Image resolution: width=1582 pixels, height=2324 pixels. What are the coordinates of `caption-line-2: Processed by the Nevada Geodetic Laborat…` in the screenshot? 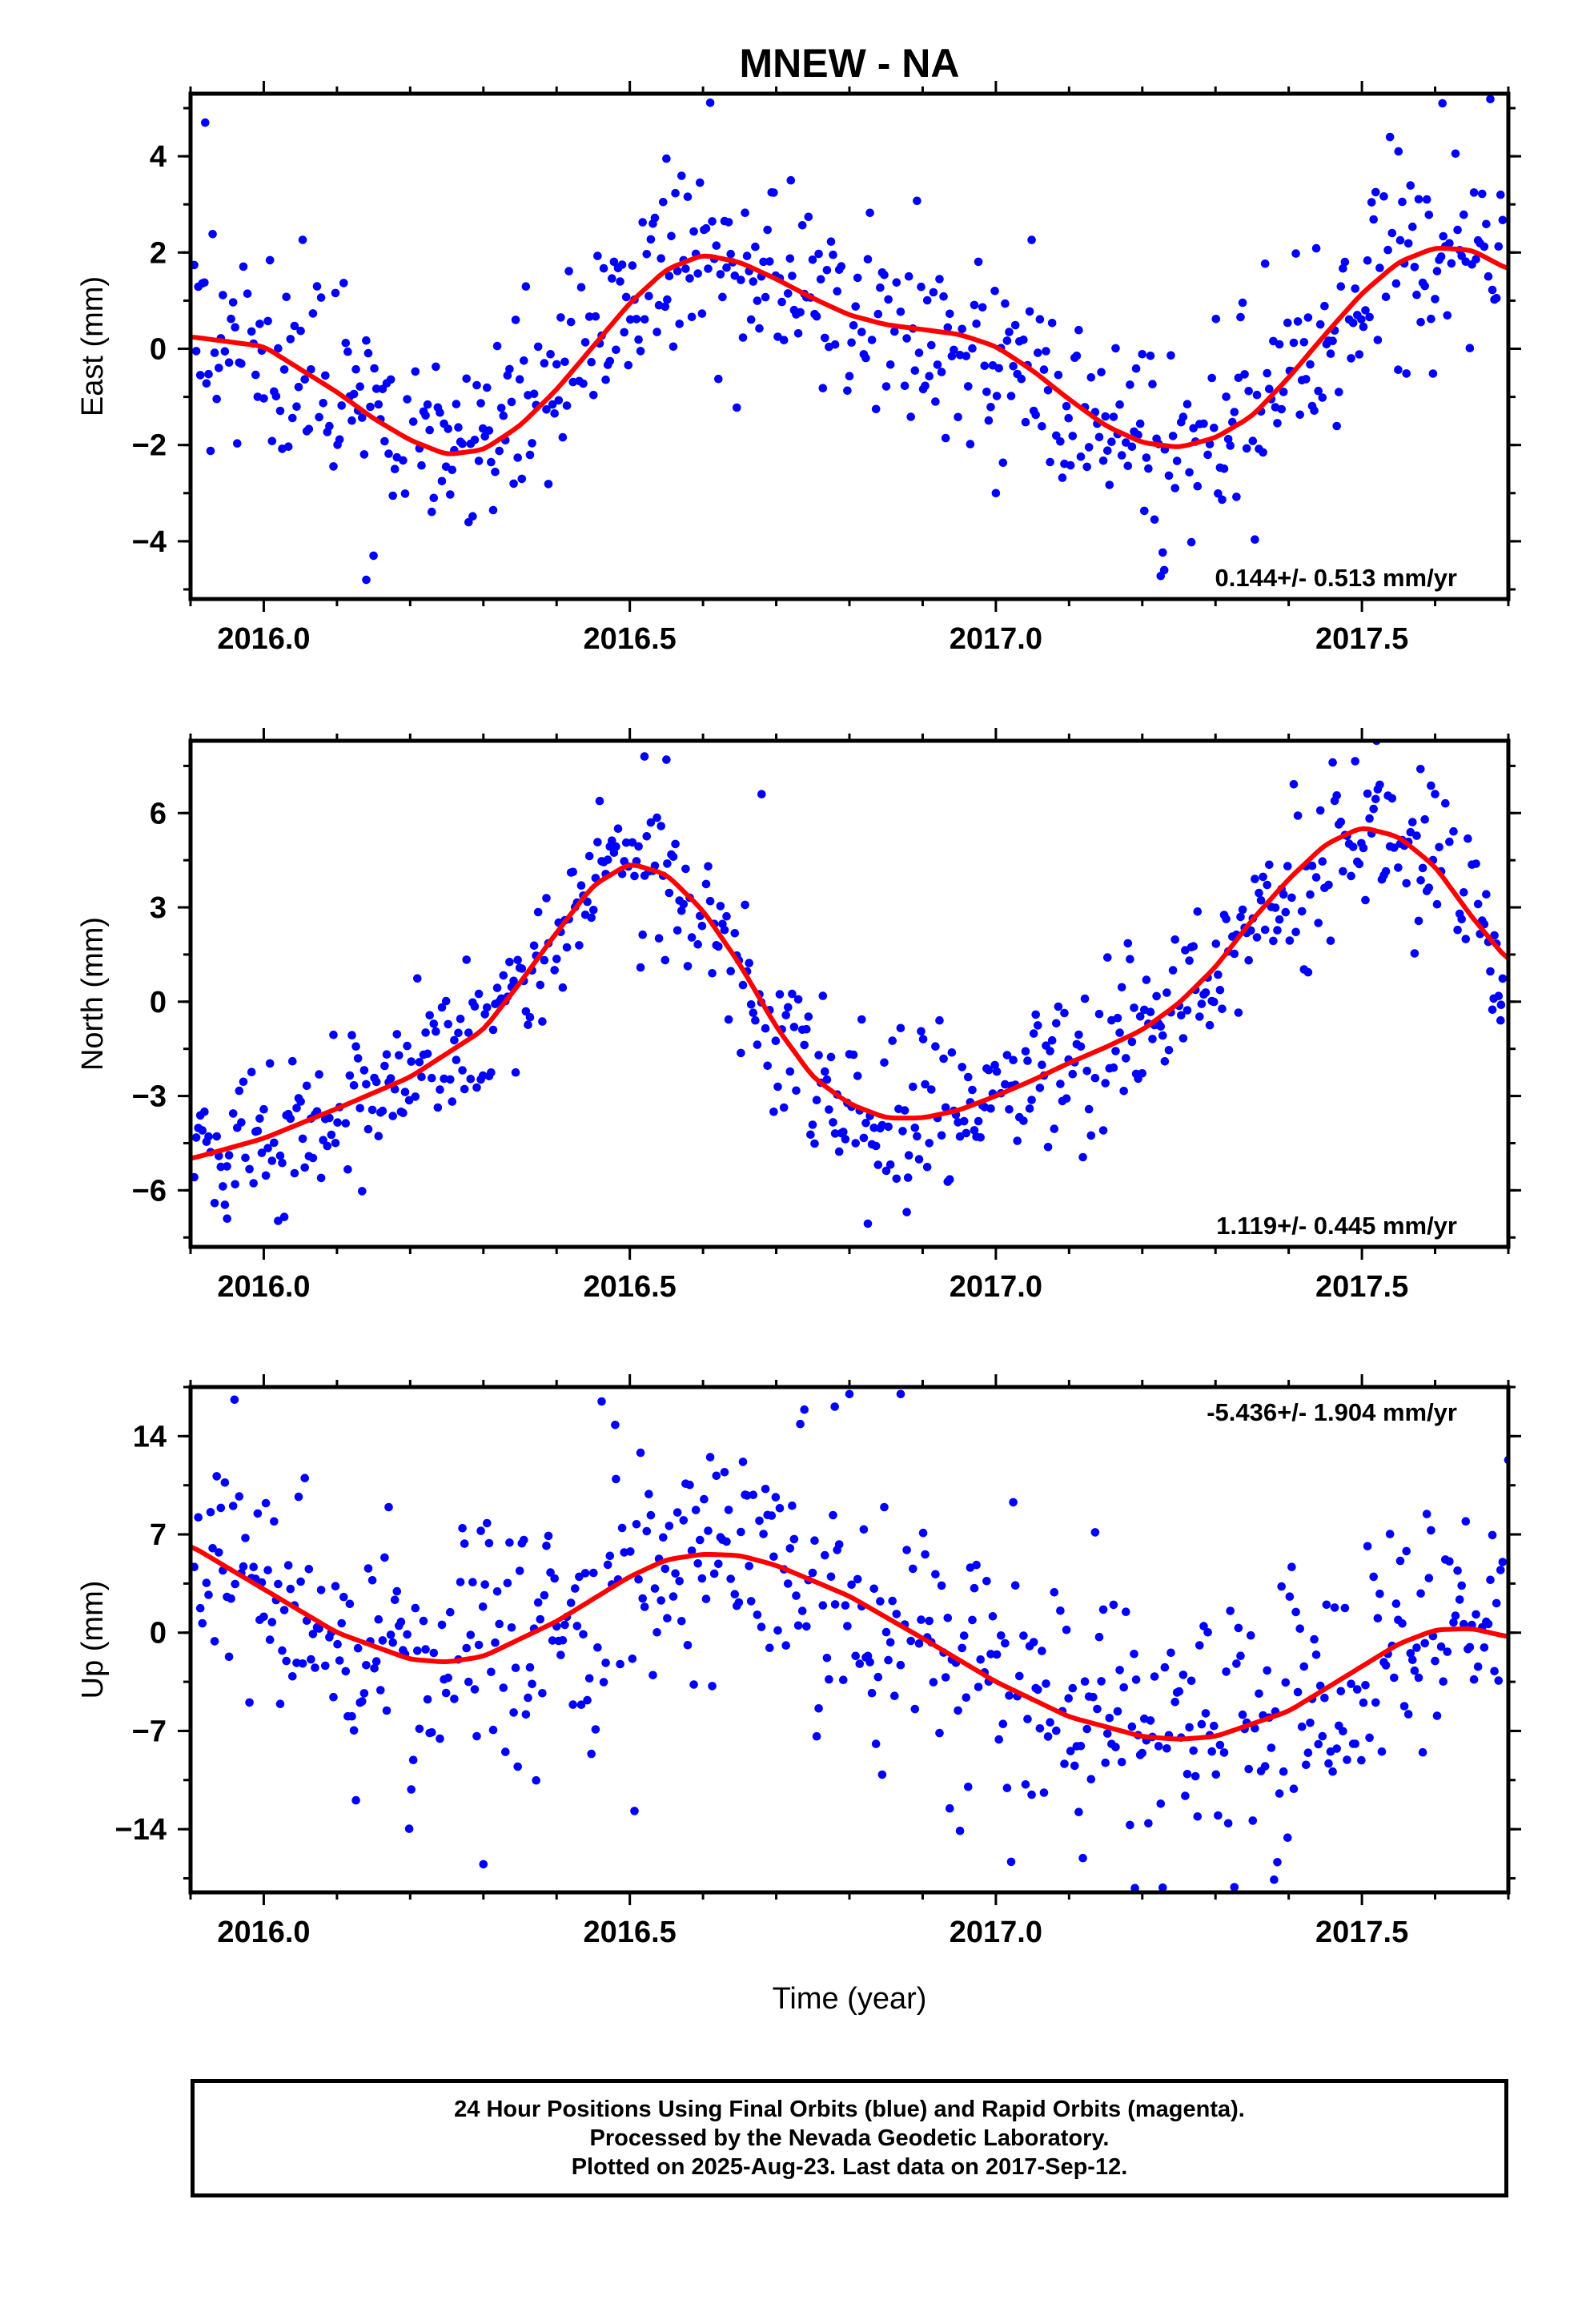 It's located at (849, 2138).